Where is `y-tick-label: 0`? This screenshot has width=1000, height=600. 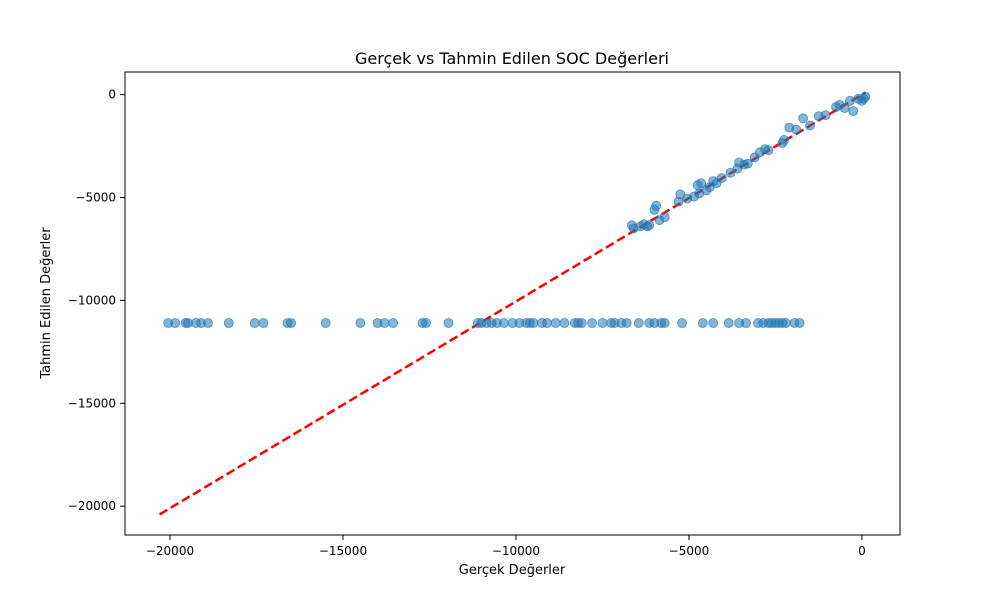 y-tick-label: 0 is located at coordinates (112, 95).